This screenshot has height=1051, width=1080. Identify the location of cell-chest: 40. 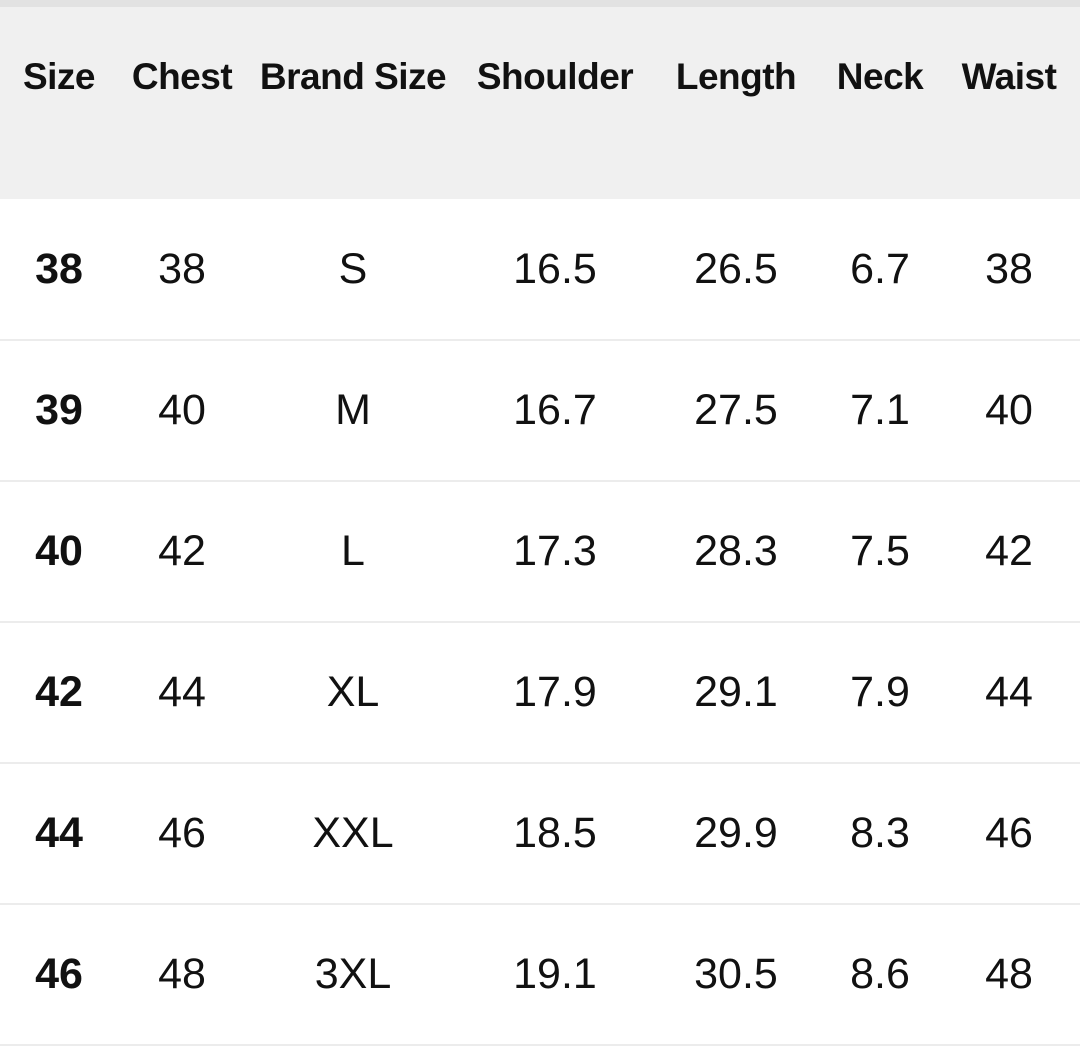
(182, 410).